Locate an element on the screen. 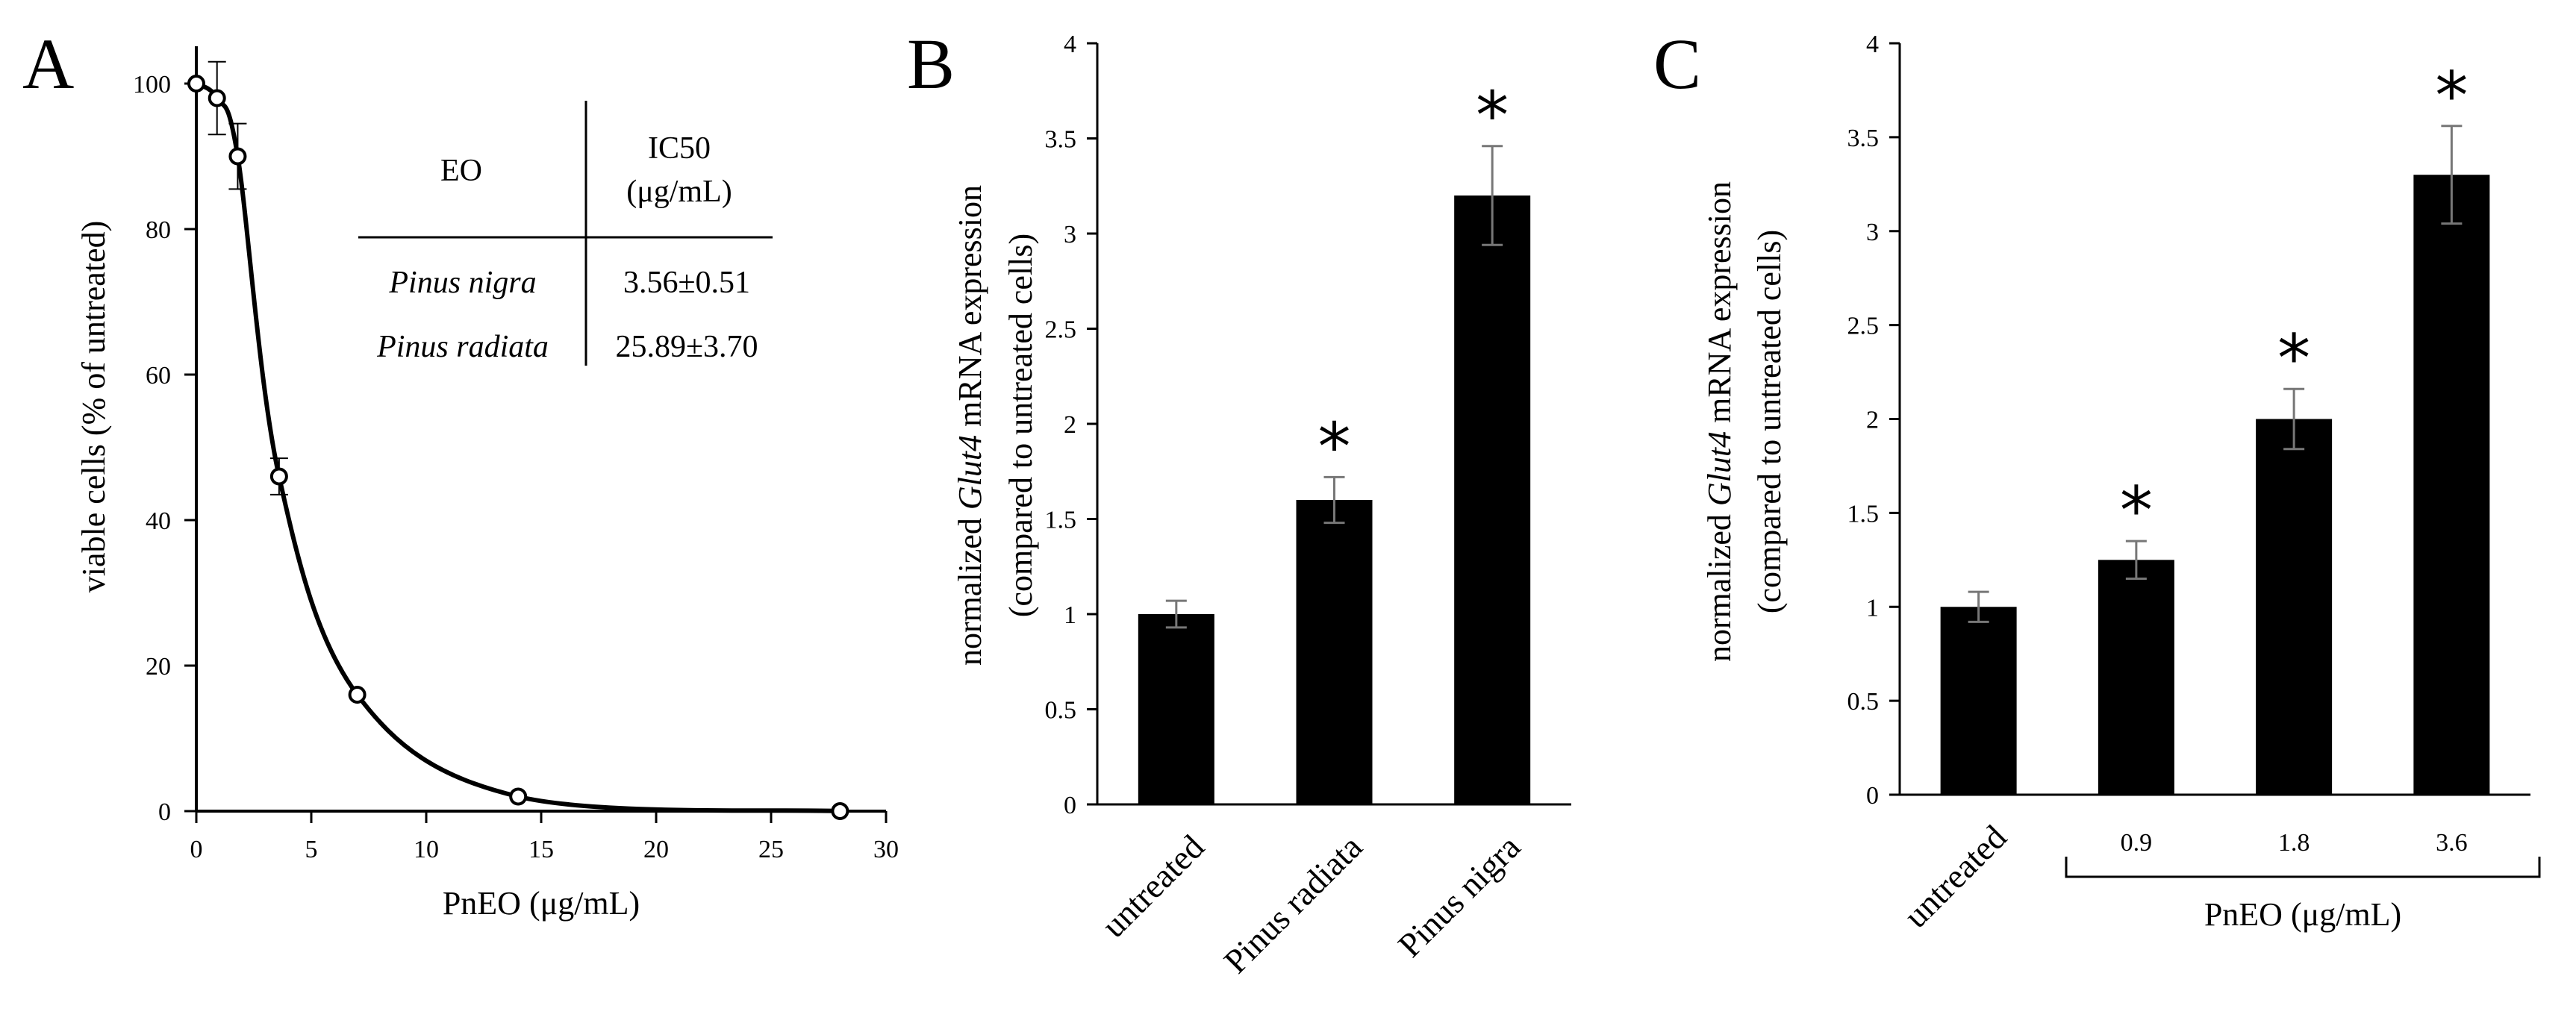 The width and height of the screenshot is (2576, 1032). y-tick-label: 60 is located at coordinates (158, 376).